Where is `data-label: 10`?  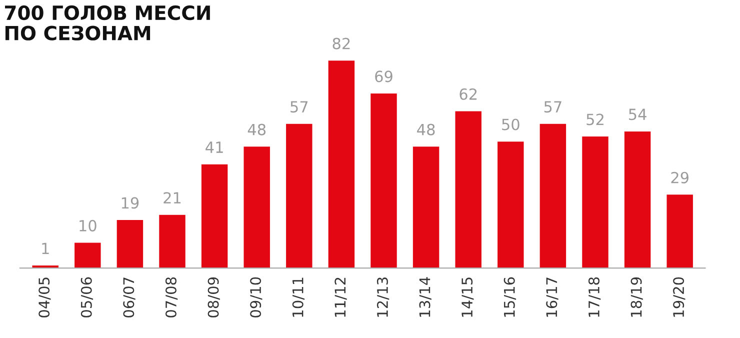 data-label: 10 is located at coordinates (88, 226).